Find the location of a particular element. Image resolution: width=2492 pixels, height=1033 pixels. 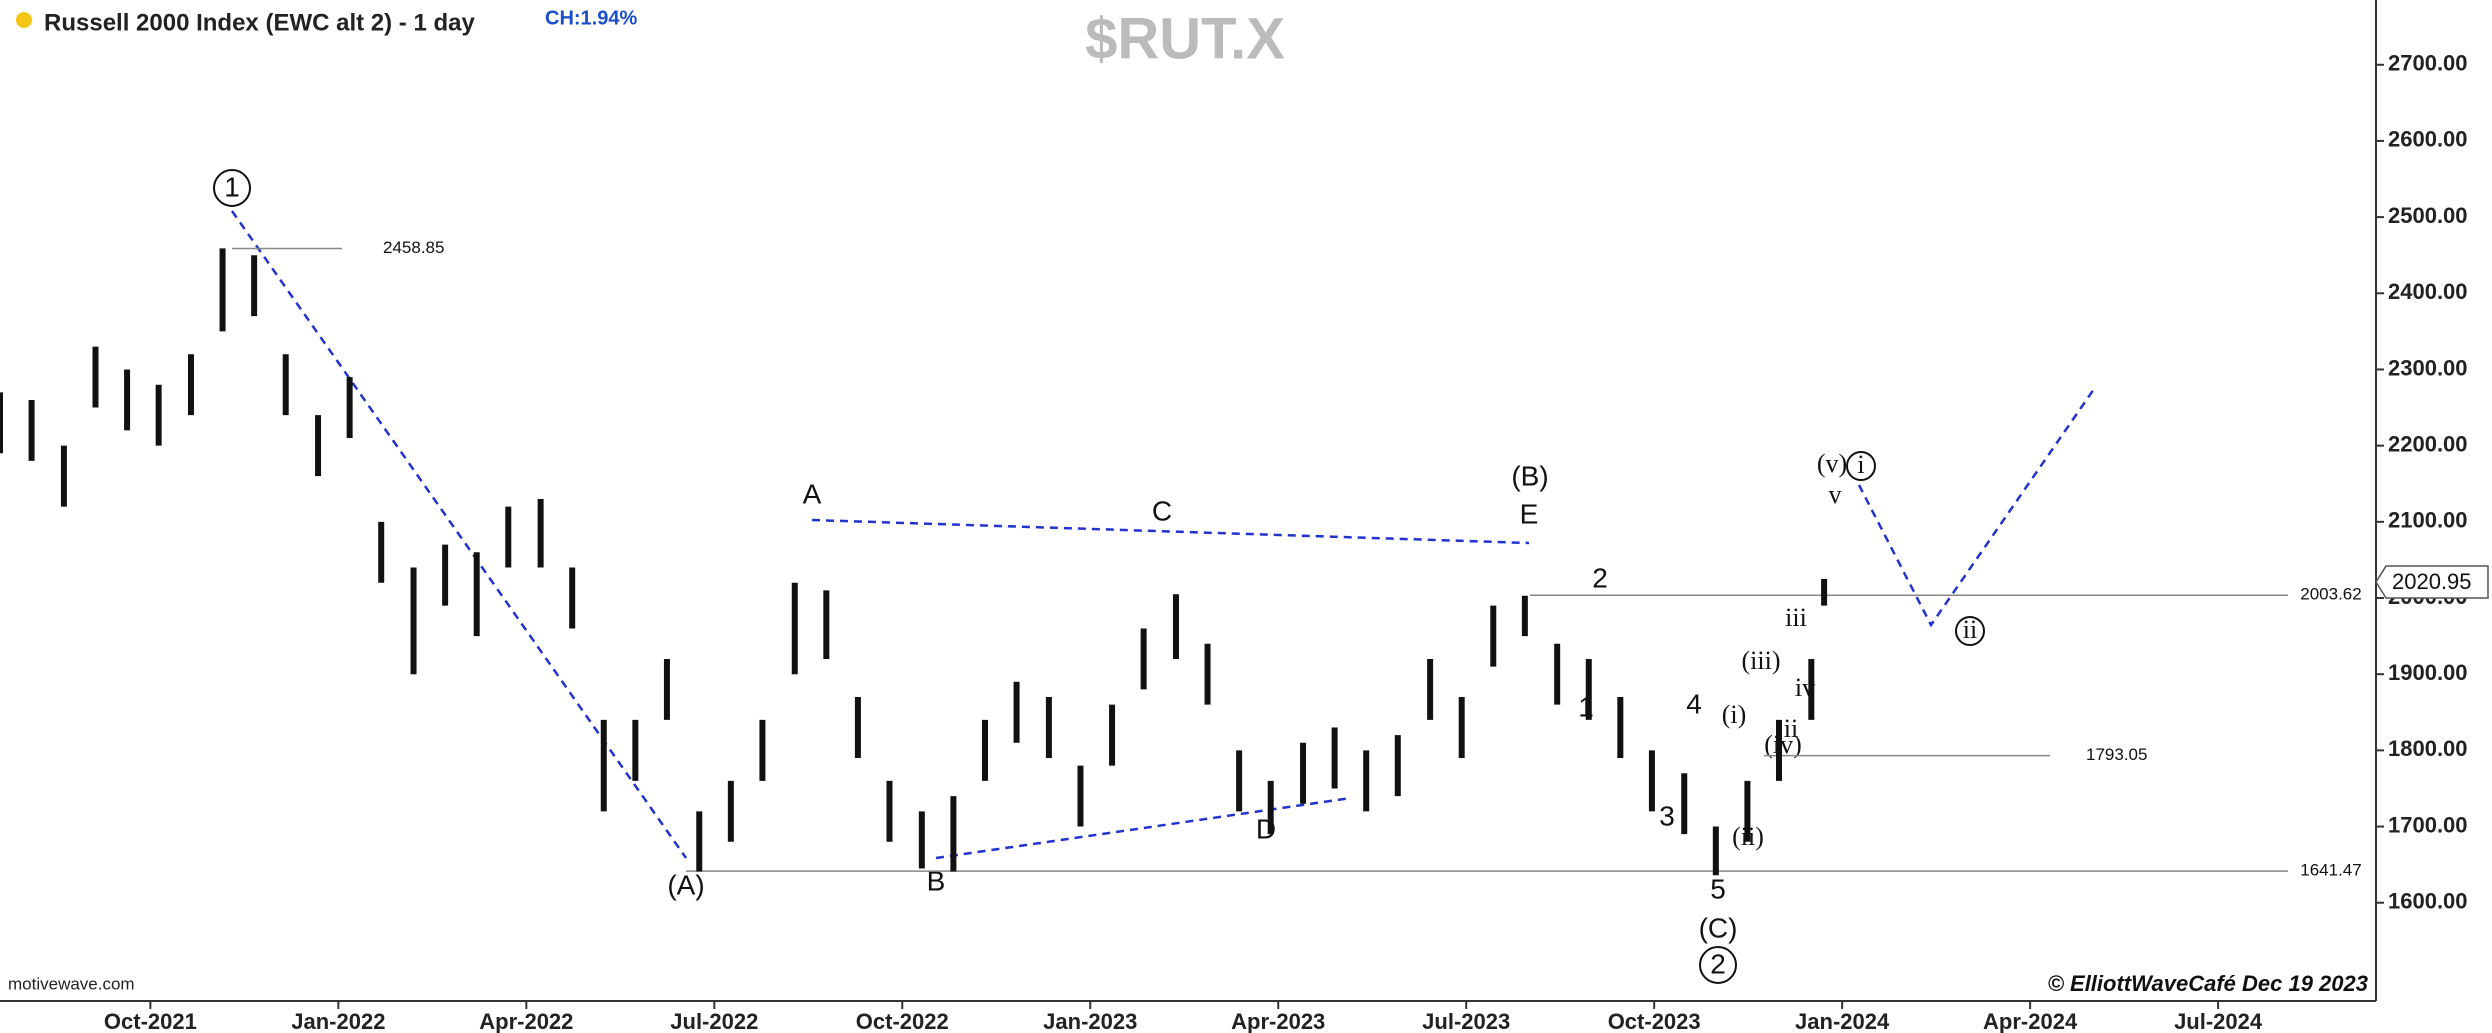

y-tick-label: 1900.00 is located at coordinates (2428, 672).